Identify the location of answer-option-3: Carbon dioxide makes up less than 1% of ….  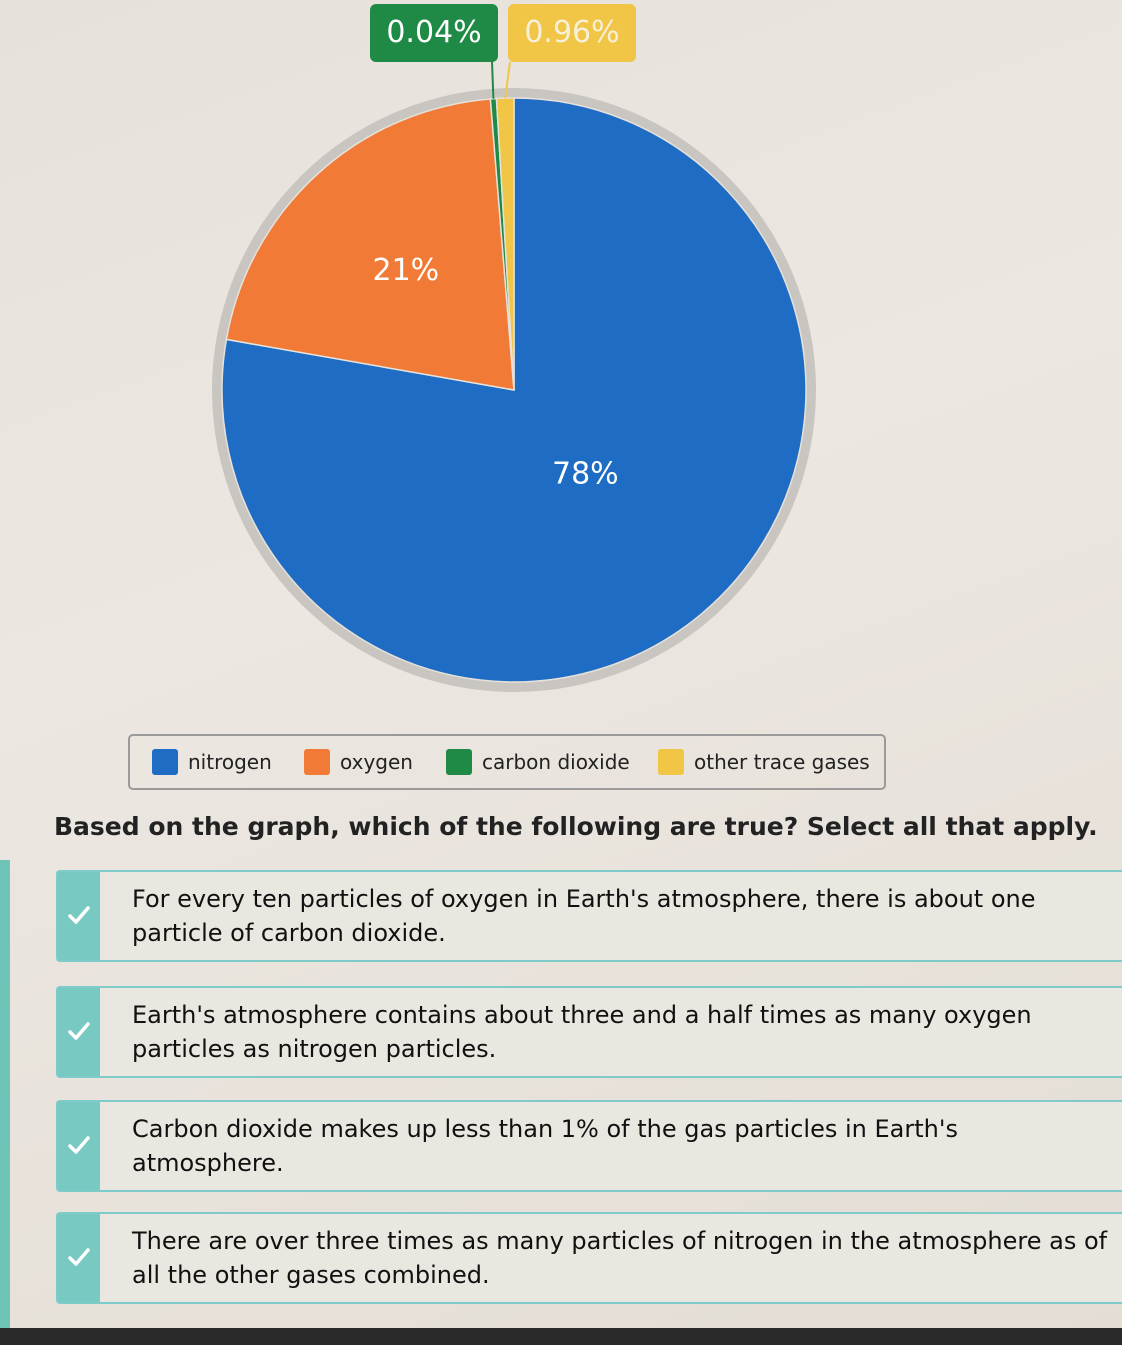
(589, 1146).